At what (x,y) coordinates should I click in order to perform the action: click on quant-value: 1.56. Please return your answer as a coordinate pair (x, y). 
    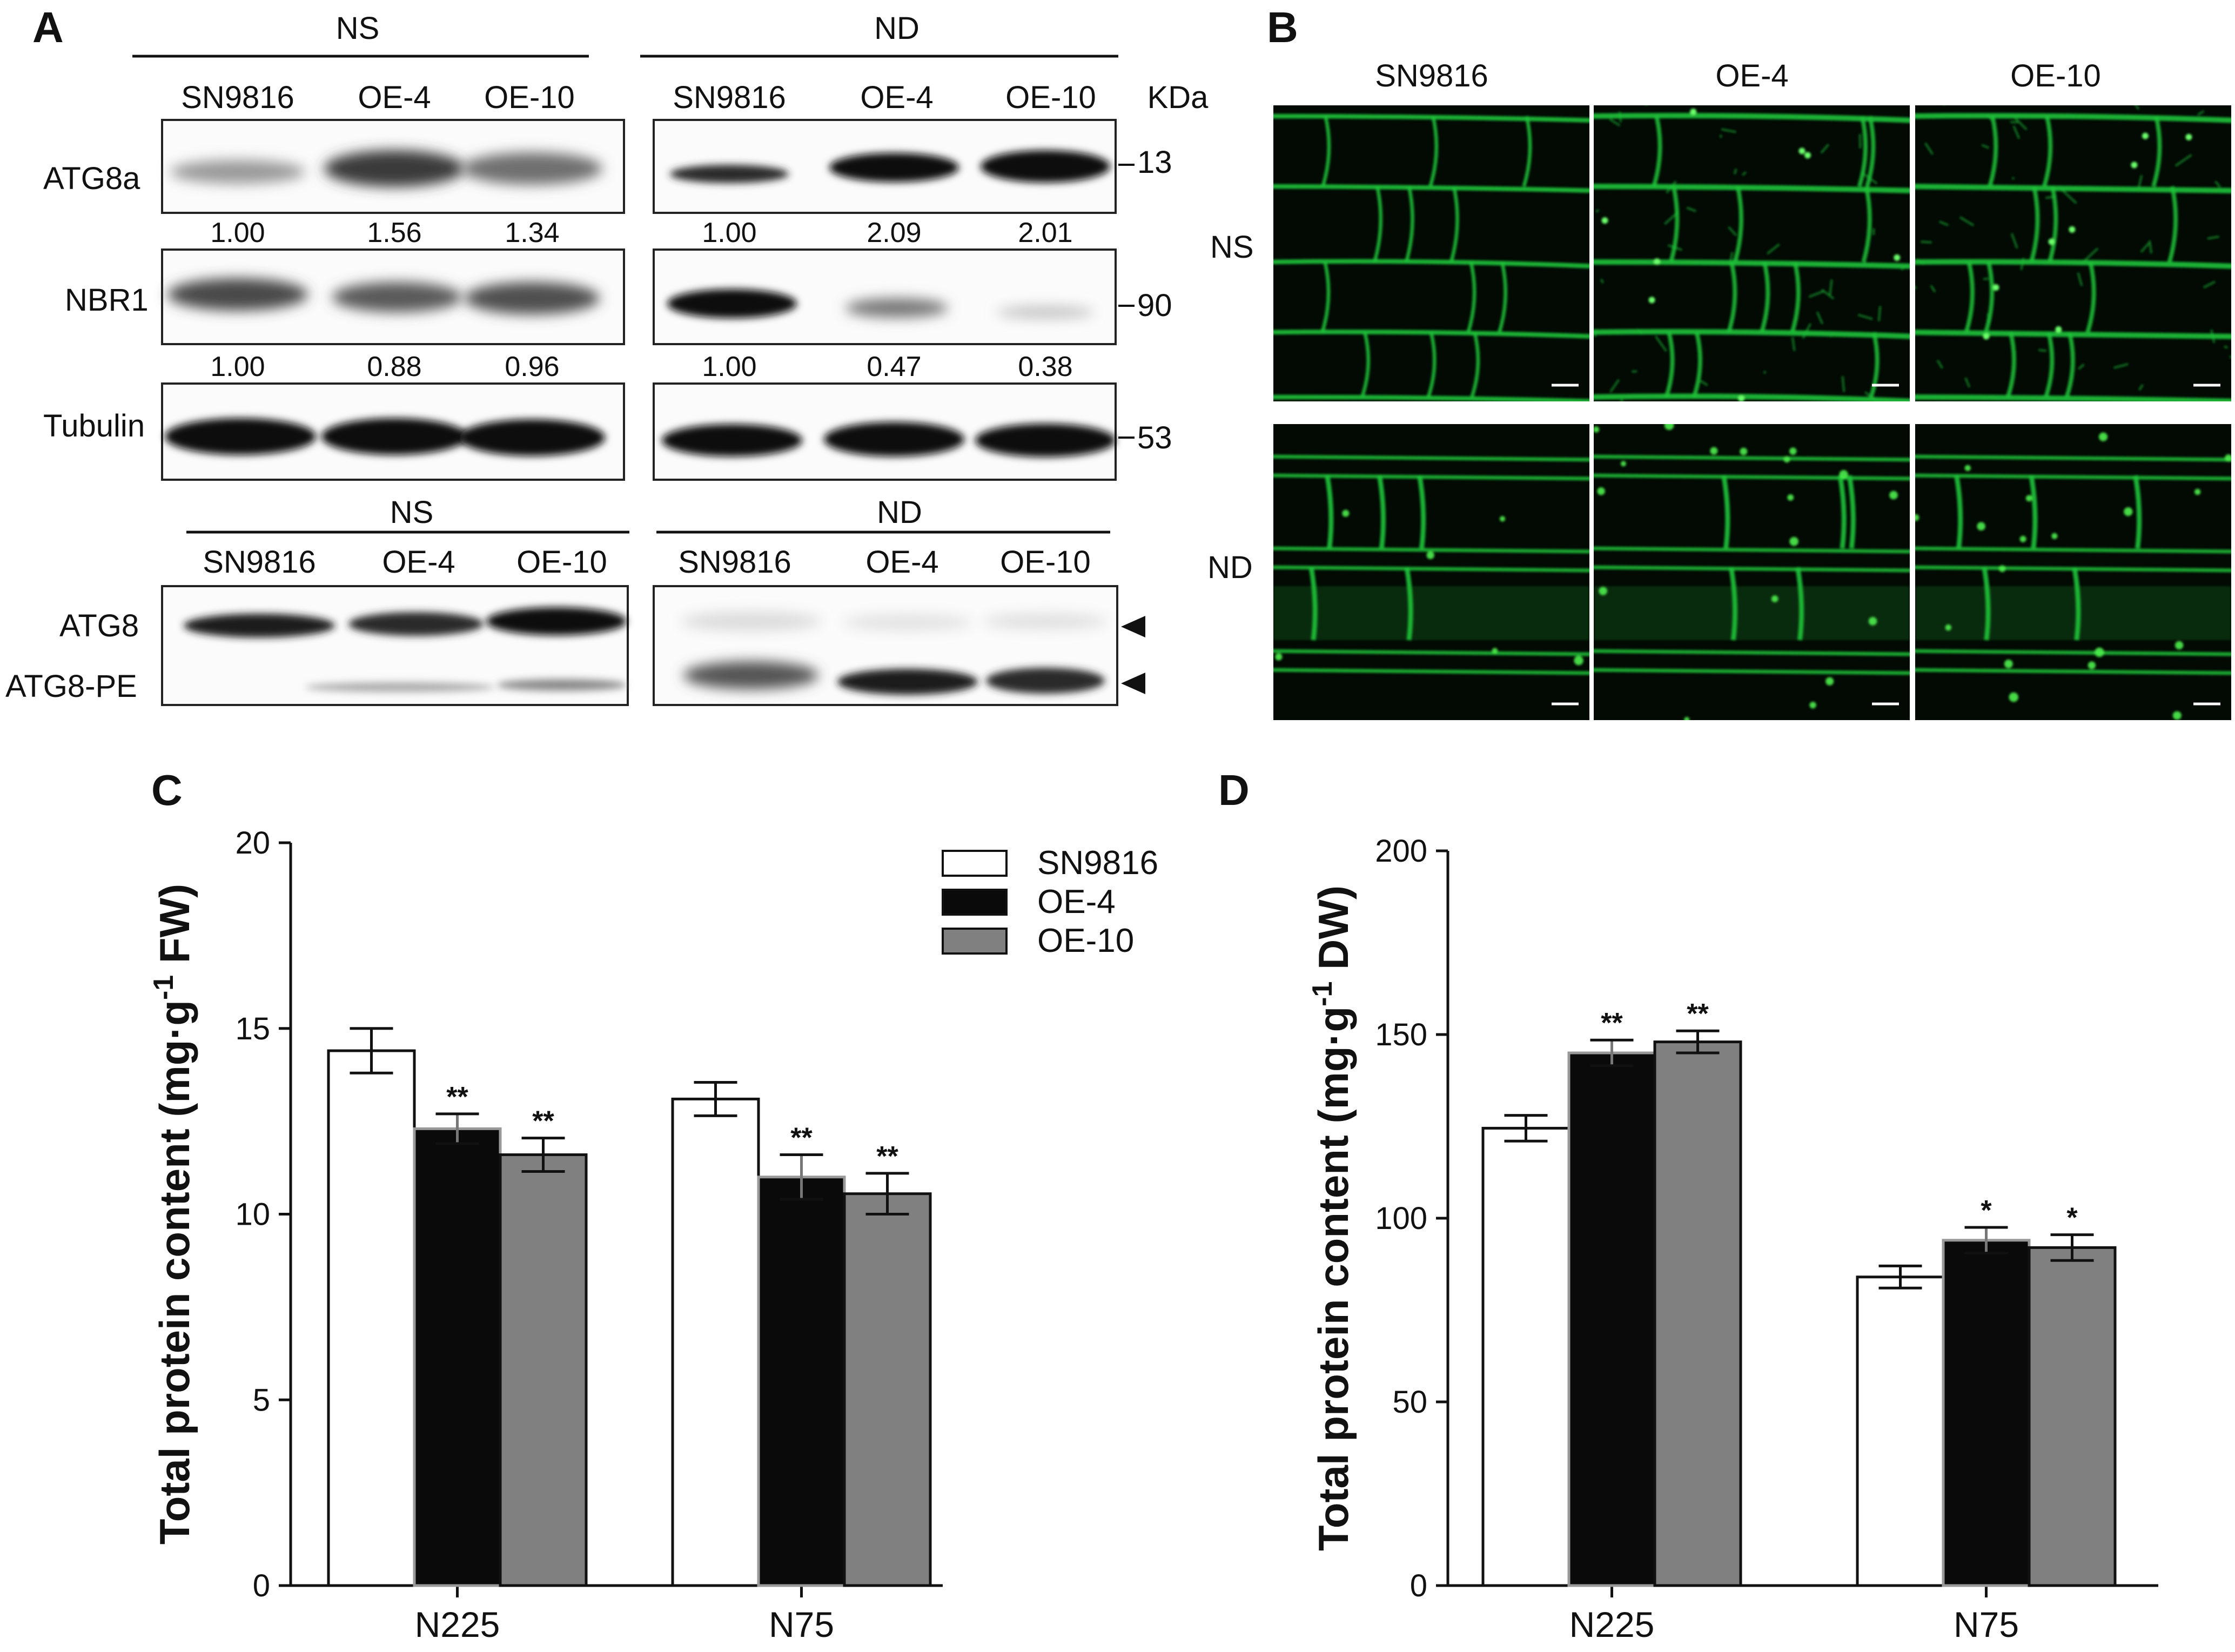
    Looking at the image, I should click on (394, 233).